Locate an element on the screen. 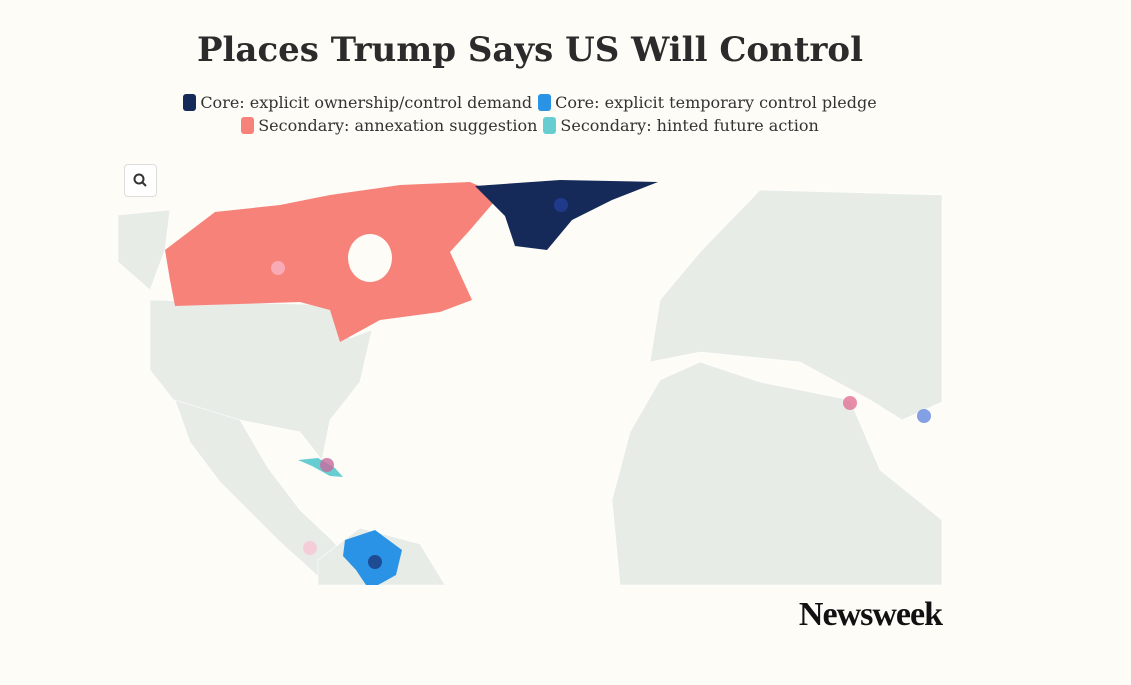  legend-item: Core: explicit ownership/control demand is located at coordinates (357, 102).